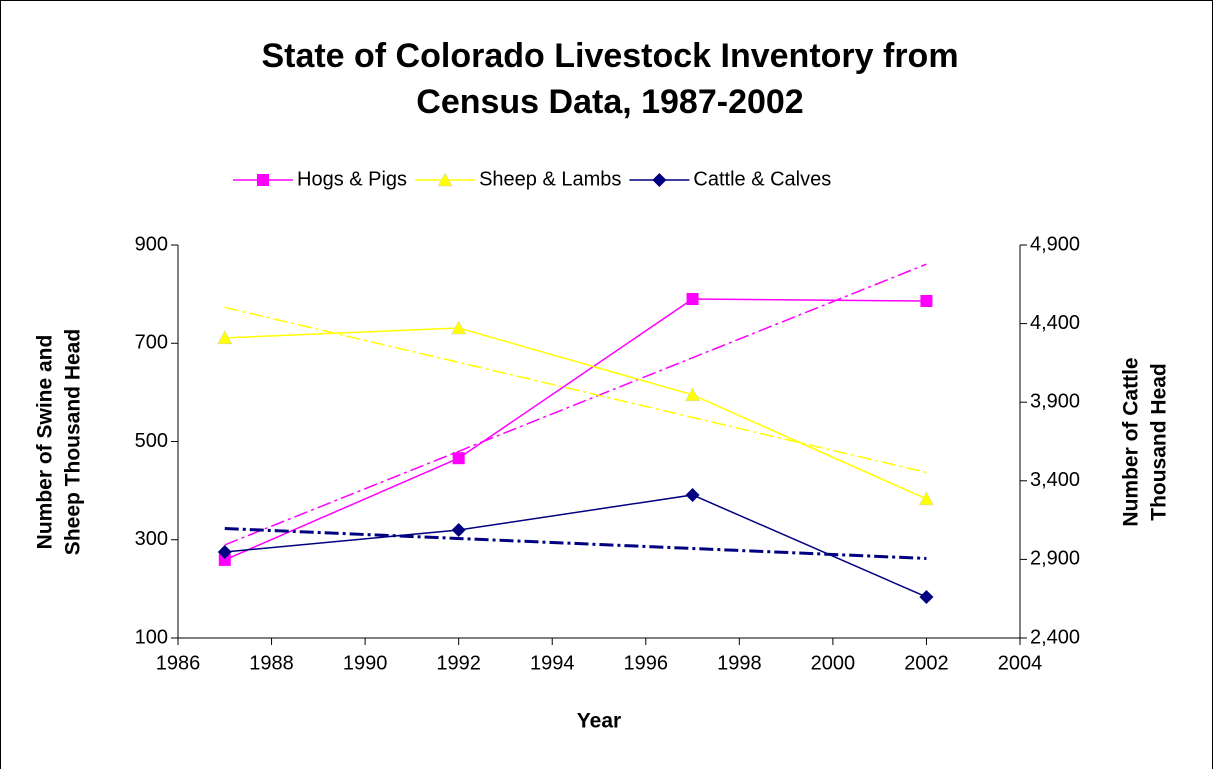  I want to click on legend-label: Hogs & Pigs, so click(352, 179).